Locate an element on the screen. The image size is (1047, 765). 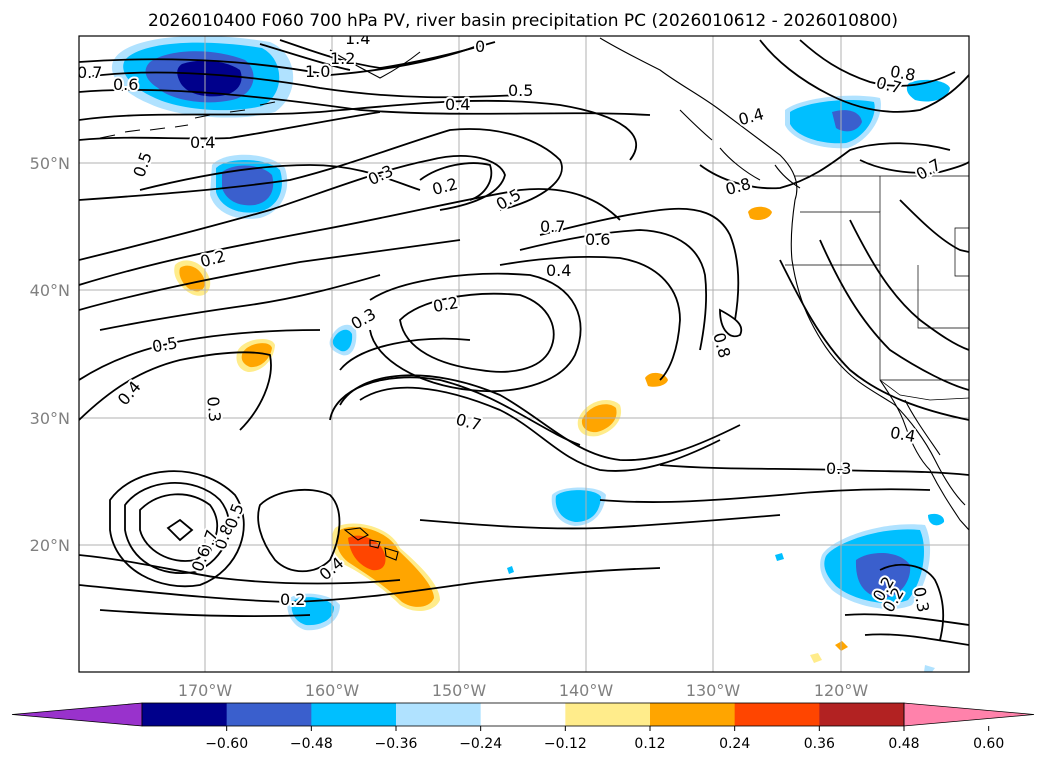
colorbar-tick-label: −0.24 is located at coordinates (480, 744).